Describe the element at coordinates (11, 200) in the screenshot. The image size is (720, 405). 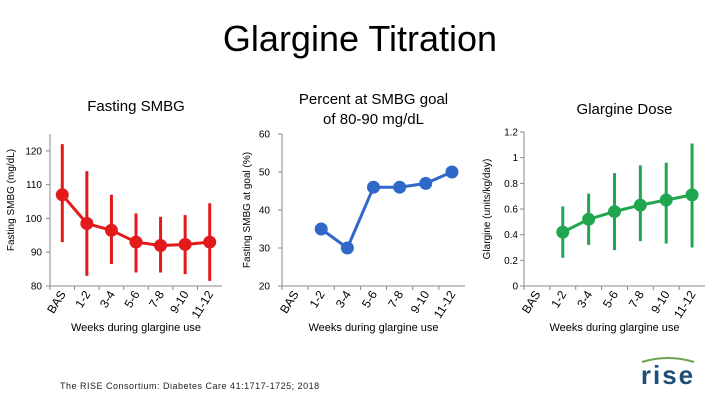
I see `y-axis-label: Fasting SMBG (mg/dL)` at that location.